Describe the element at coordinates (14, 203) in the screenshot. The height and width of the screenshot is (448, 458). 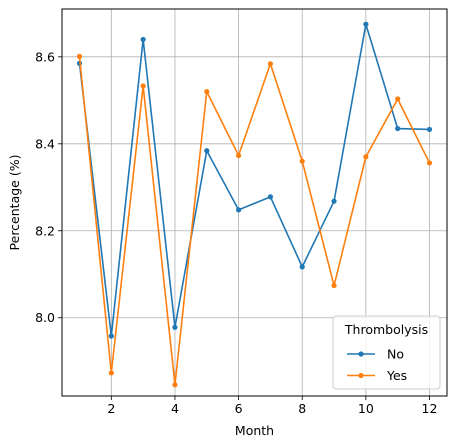
I see `y-axis-label: Percentage (%)` at that location.